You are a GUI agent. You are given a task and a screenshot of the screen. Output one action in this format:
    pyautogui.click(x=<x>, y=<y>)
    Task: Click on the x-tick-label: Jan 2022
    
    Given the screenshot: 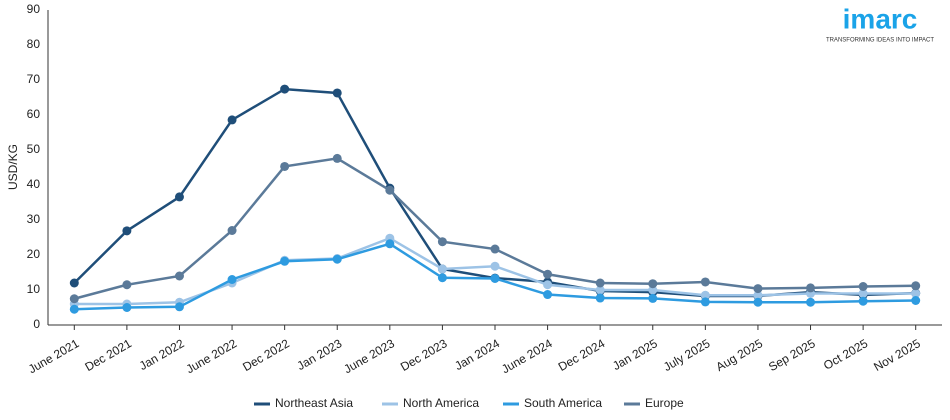 What is the action you would take?
    pyautogui.click(x=162, y=354)
    